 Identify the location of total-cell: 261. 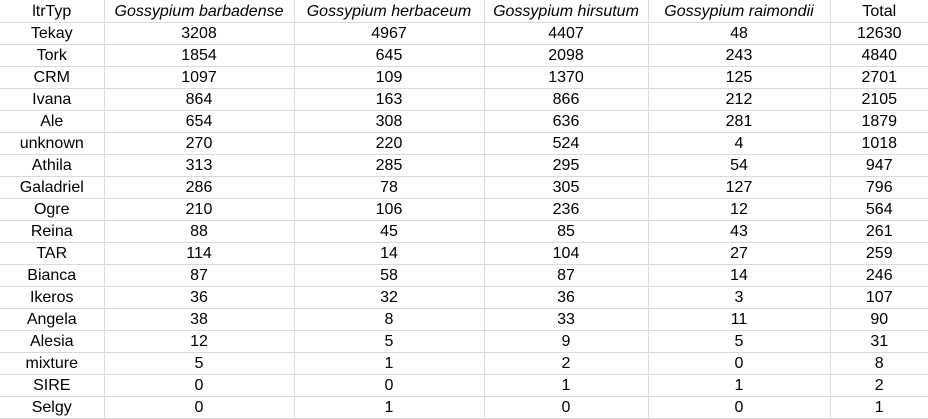
(879, 231).